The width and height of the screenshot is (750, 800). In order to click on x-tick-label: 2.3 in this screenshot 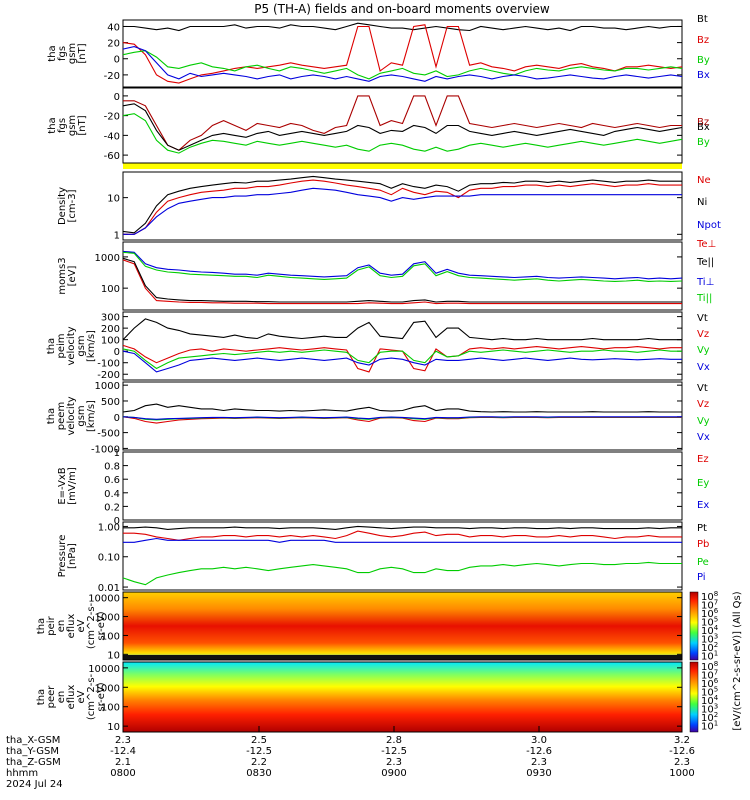, I will do `click(394, 762)`.